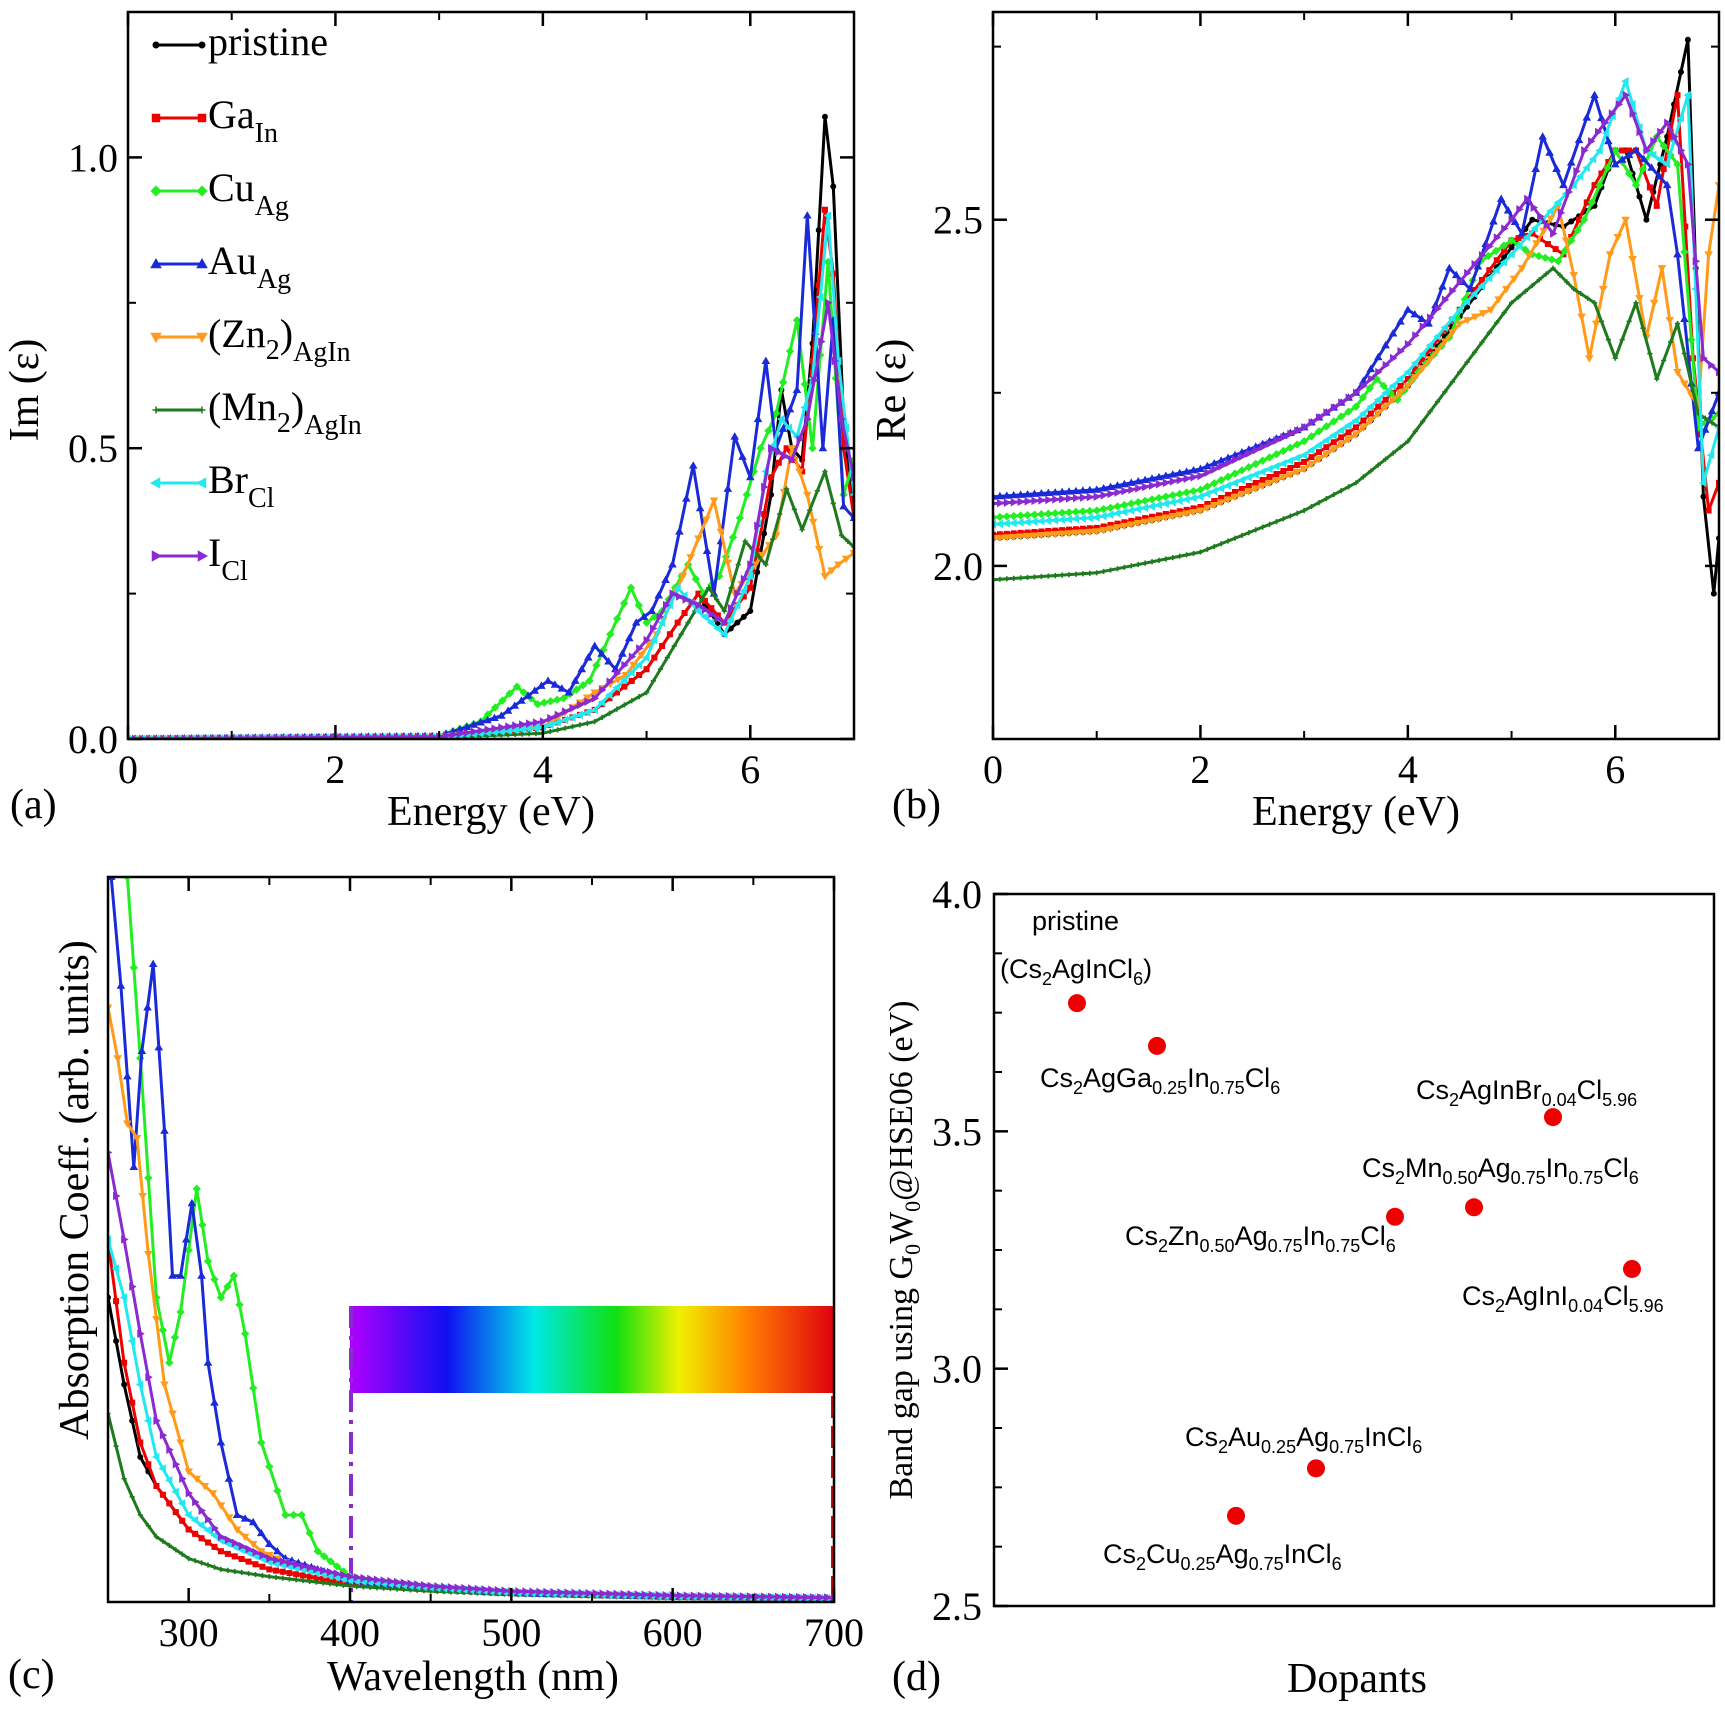 The height and width of the screenshot is (1724, 1725). Describe the element at coordinates (993, 769) in the screenshot. I see `panel-b-xtick-label: 0` at that location.